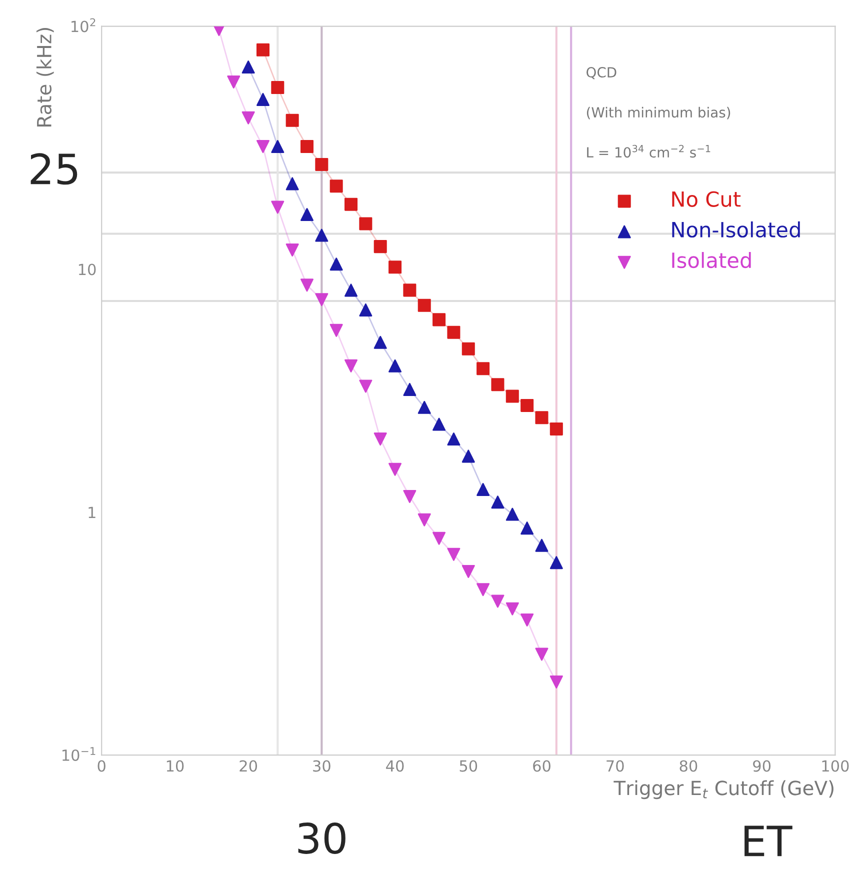  I want to click on x-tick-label: 70, so click(615, 766).